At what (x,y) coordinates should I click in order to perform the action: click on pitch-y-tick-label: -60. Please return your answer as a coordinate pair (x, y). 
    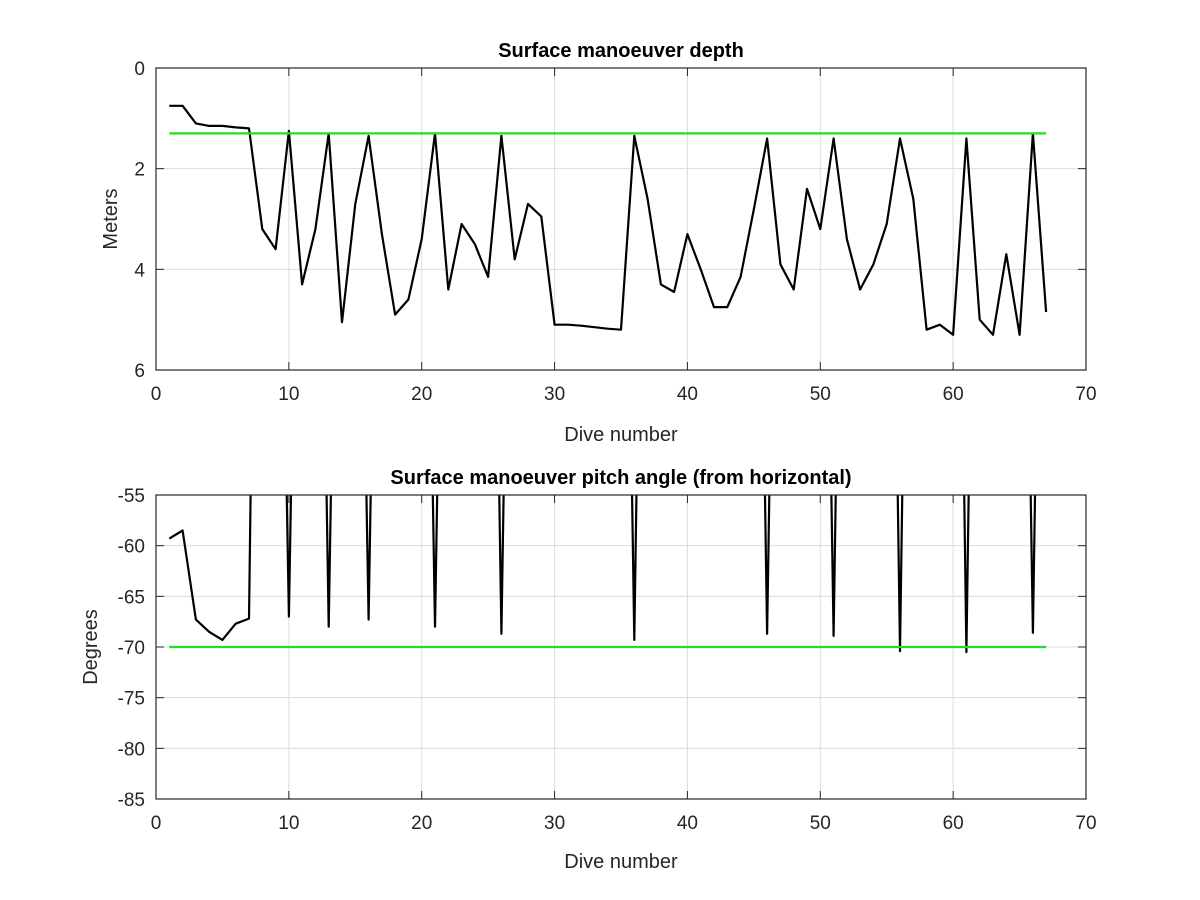
    Looking at the image, I should click on (131, 547).